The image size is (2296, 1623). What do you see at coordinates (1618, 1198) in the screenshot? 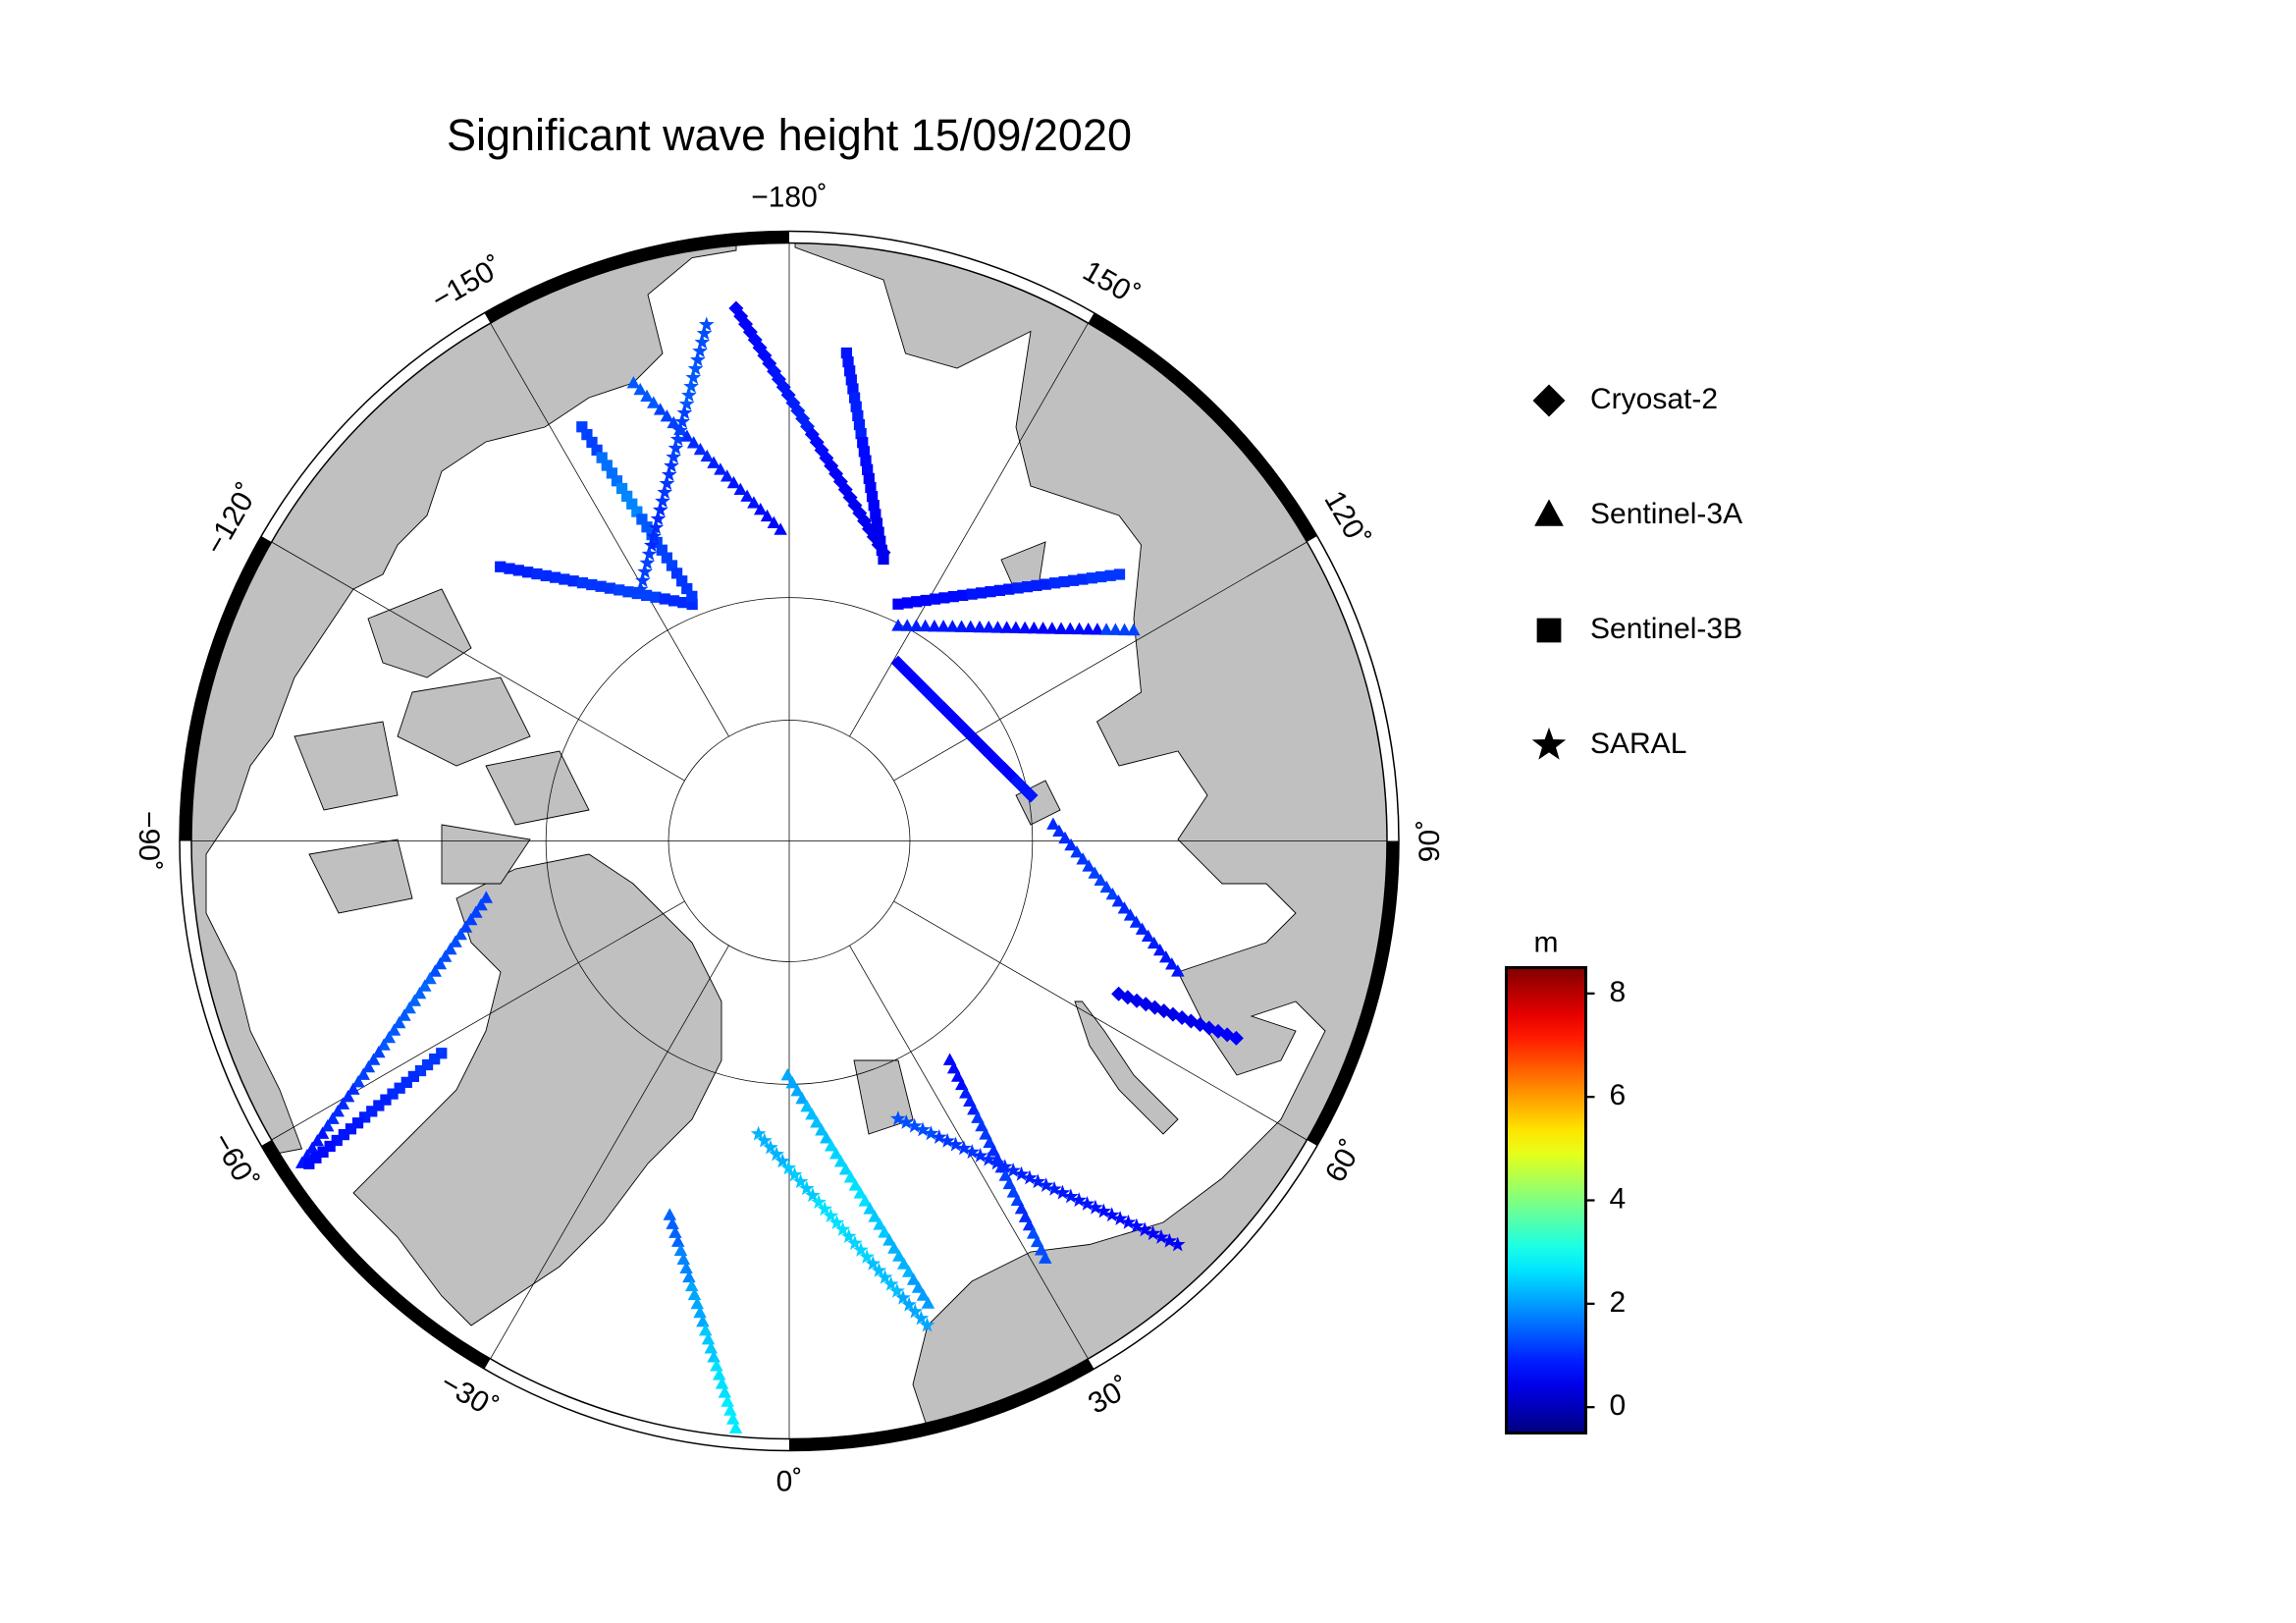
I see `colorbar-tick-label: 4` at bounding box center [1618, 1198].